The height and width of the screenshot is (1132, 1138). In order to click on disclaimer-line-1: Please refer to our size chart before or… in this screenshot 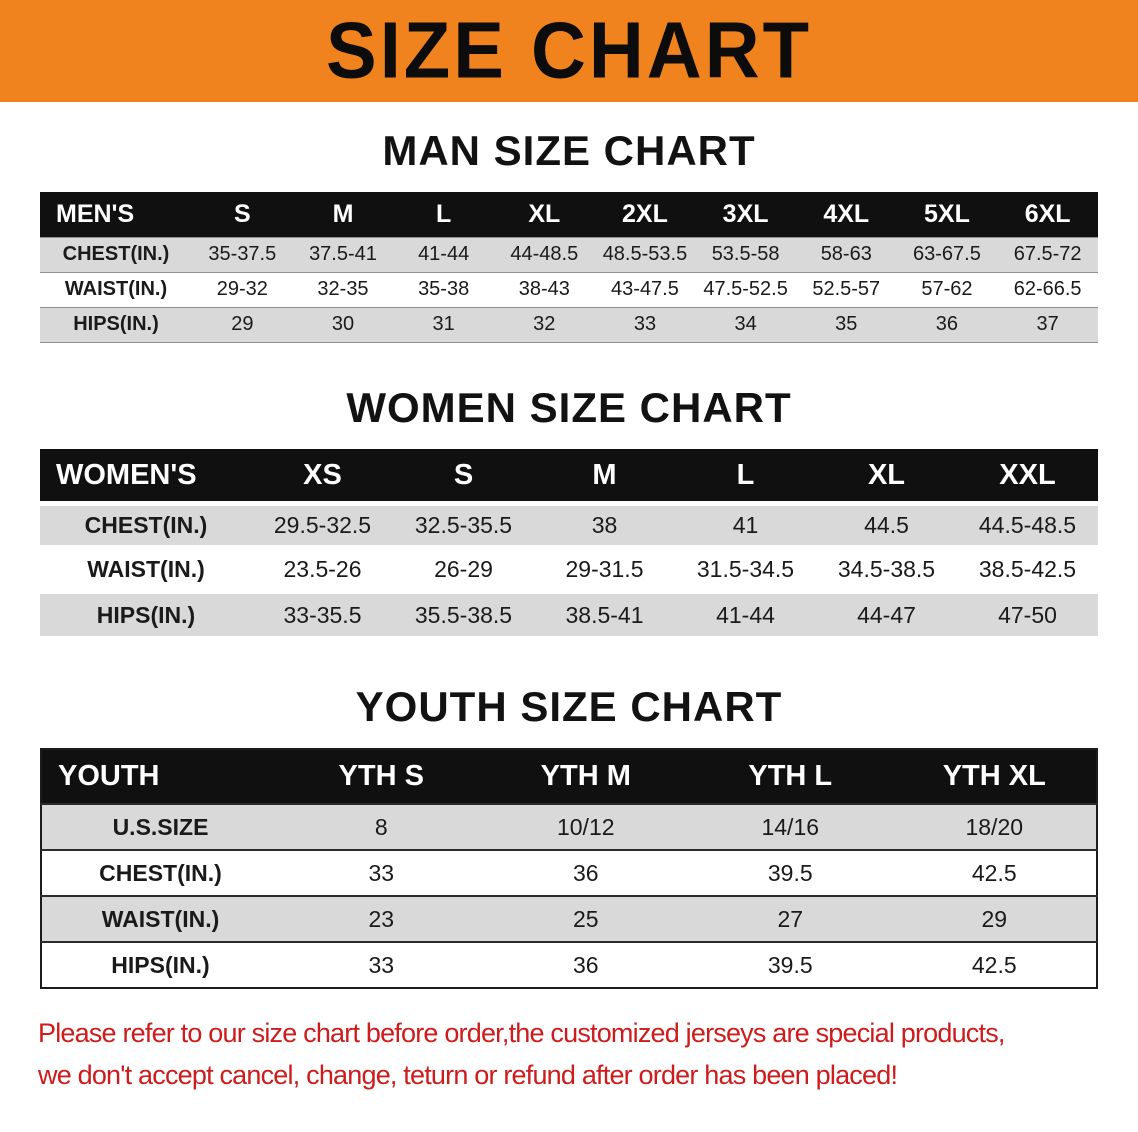, I will do `click(521, 1033)`.